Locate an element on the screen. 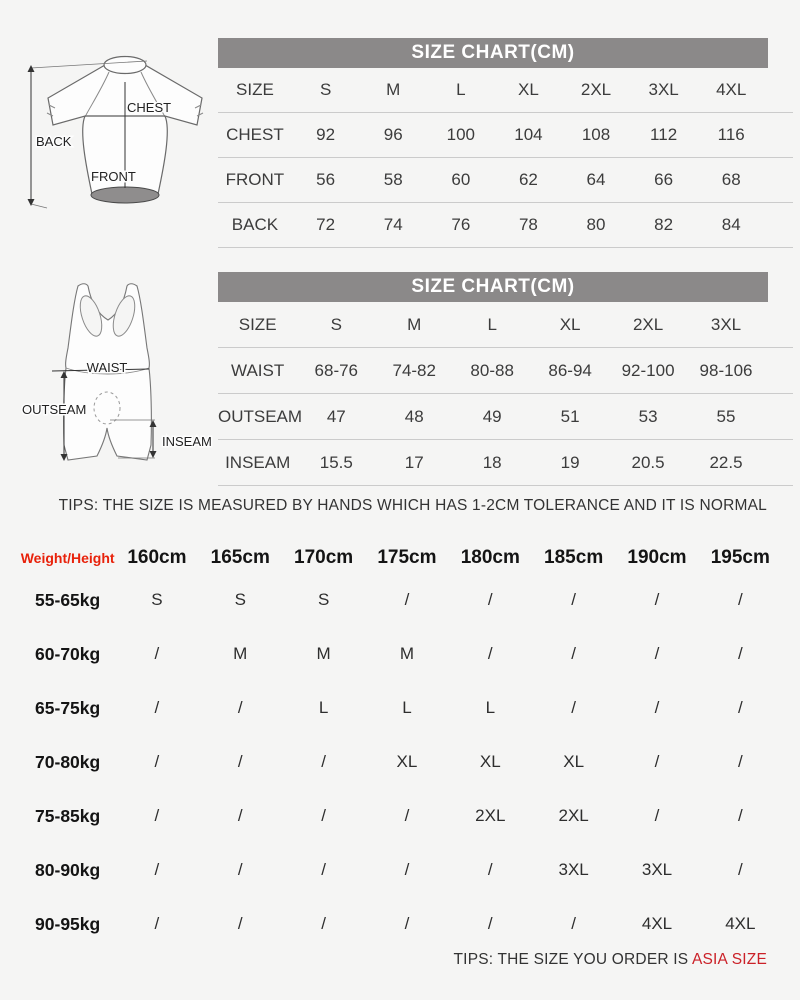 The width and height of the screenshot is (800, 1000). cell: 170cm is located at coordinates (324, 557).